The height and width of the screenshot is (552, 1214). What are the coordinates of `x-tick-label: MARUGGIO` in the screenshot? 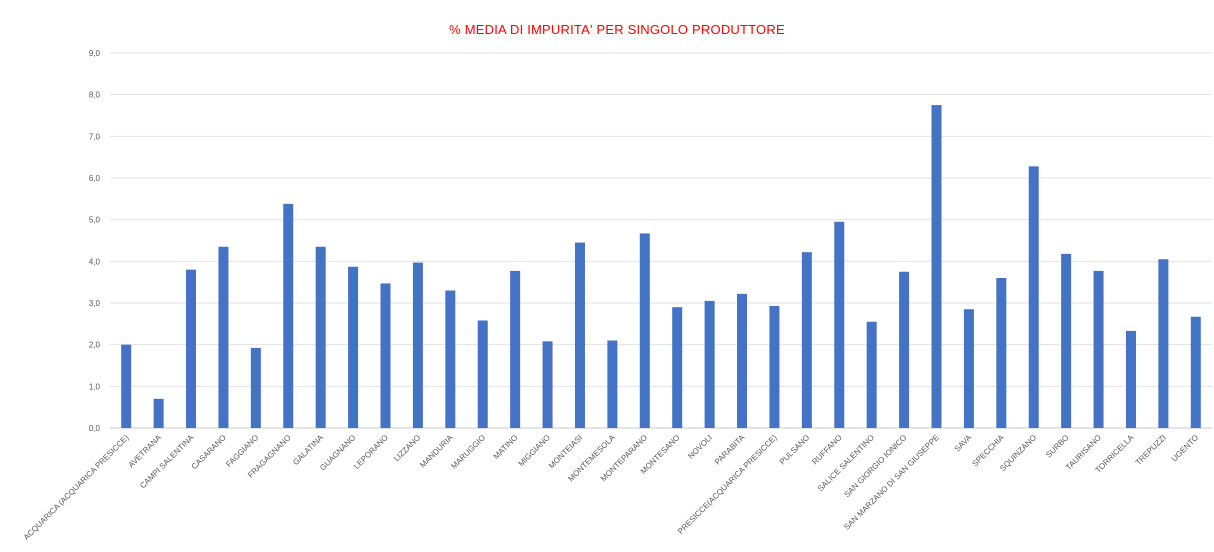 It's located at (468, 452).